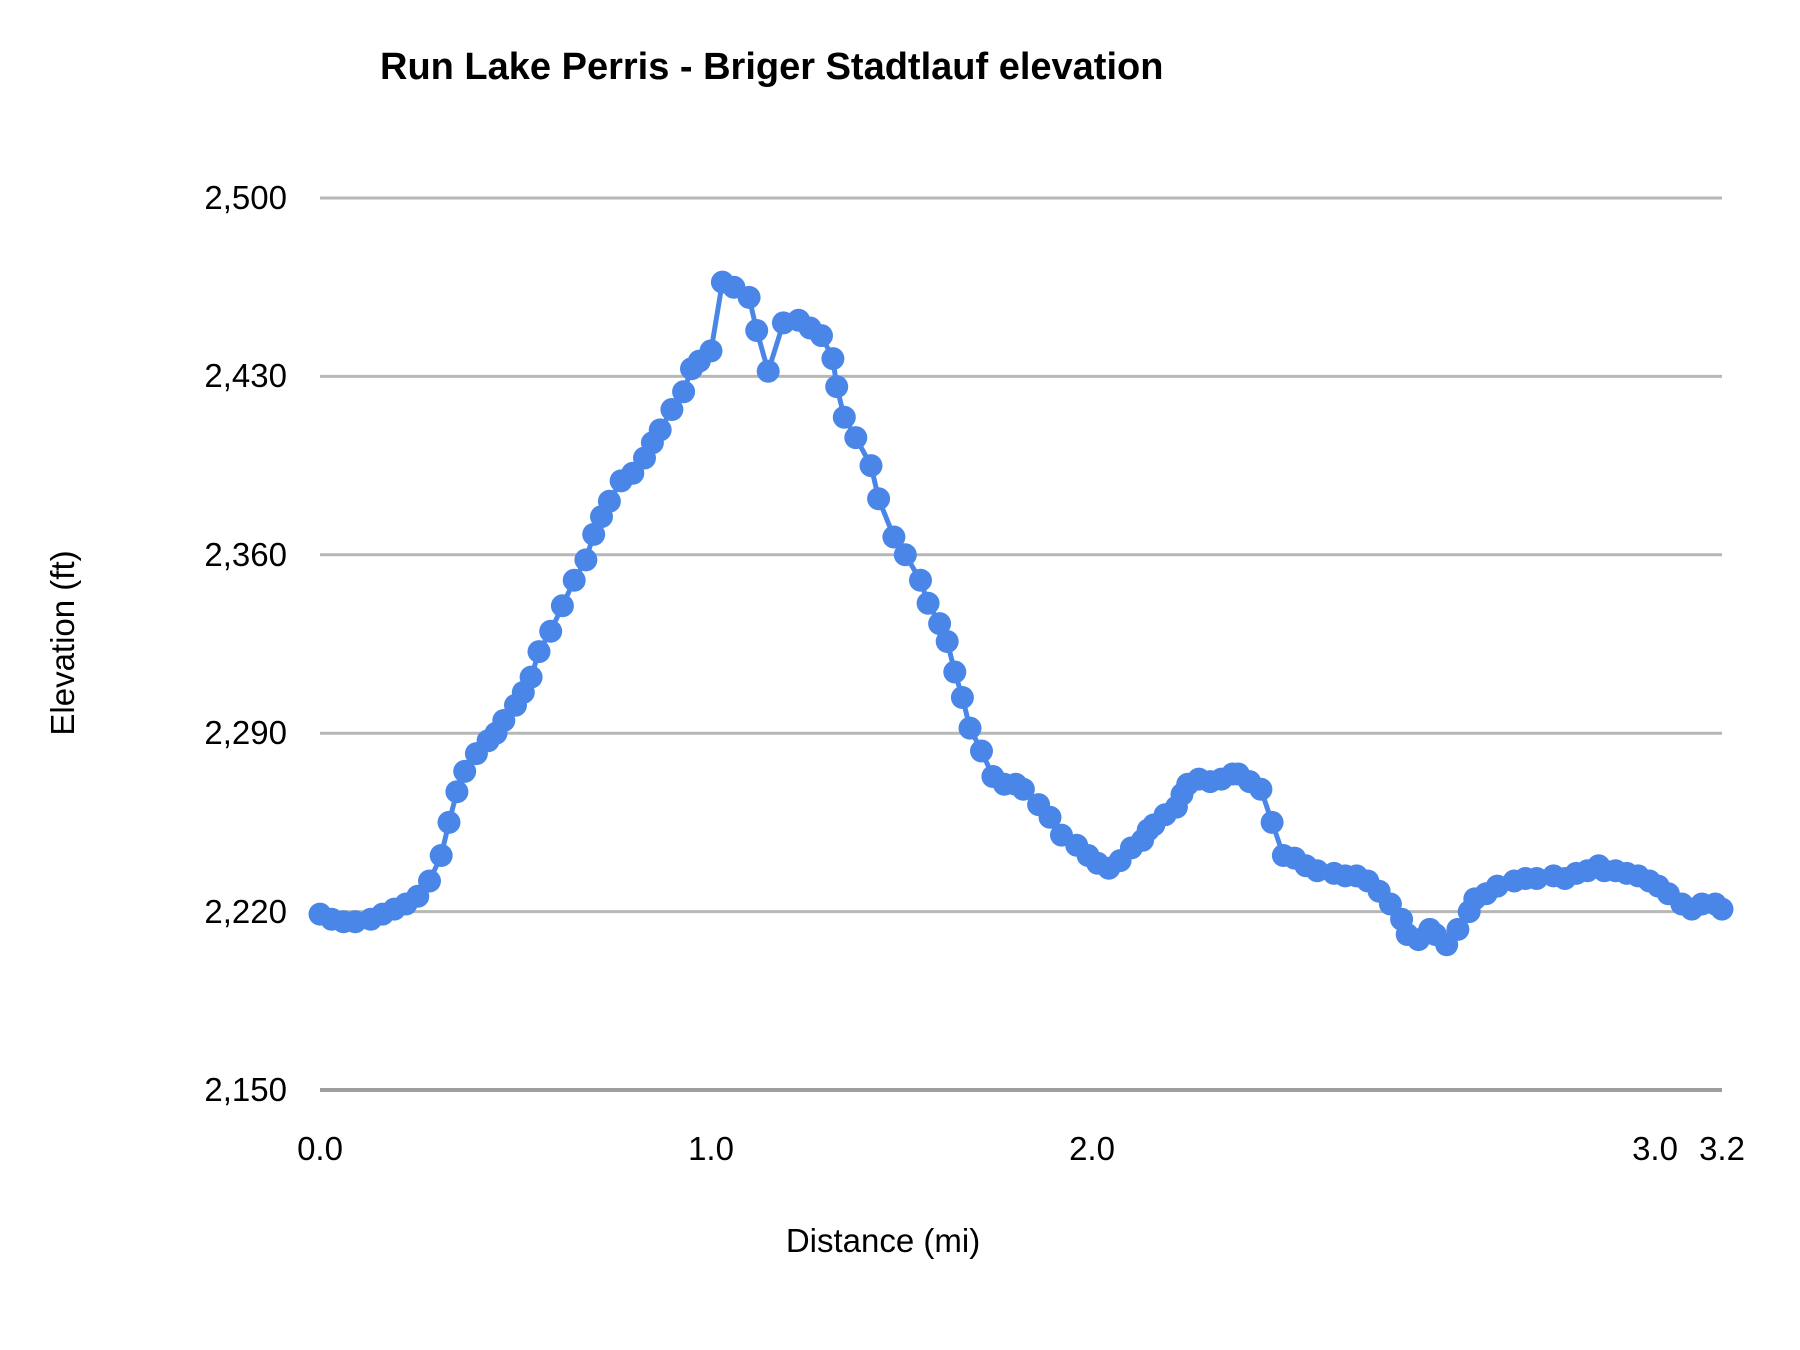 The height and width of the screenshot is (1350, 1800). Describe the element at coordinates (1655, 1148) in the screenshot. I see `x-tick-label-3.0: 3.0` at that location.